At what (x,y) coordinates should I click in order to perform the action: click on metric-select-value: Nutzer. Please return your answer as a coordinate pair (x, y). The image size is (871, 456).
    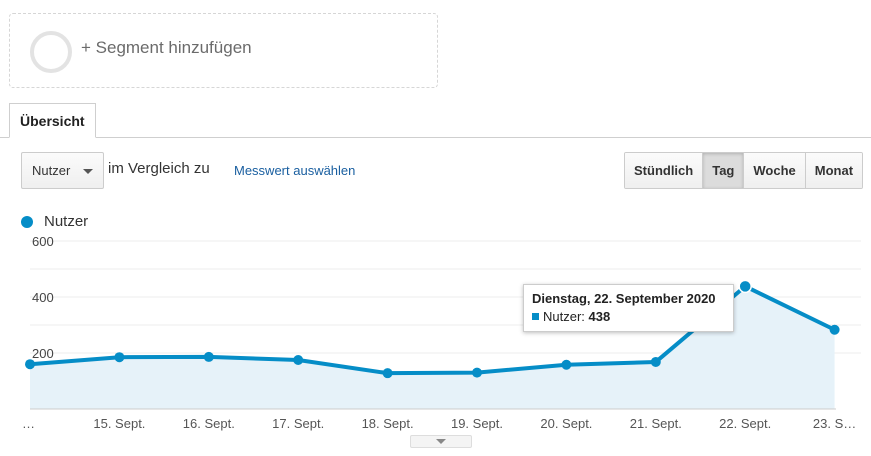
    Looking at the image, I should click on (51, 170).